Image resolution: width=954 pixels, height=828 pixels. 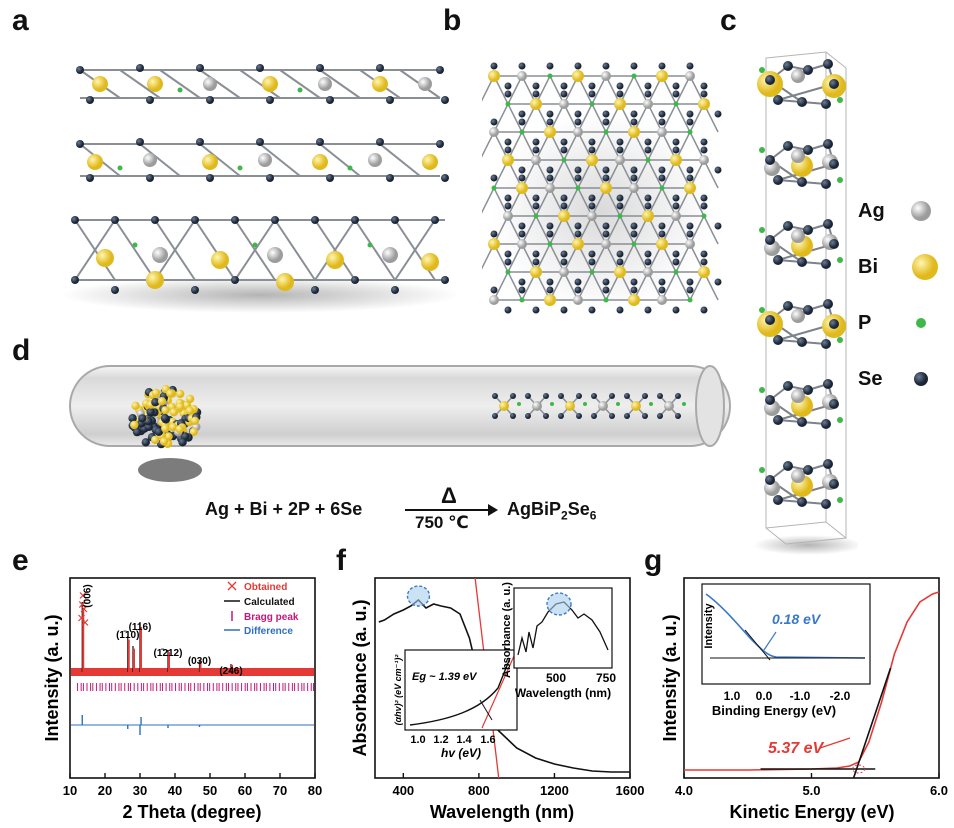 What do you see at coordinates (20, 560) in the screenshot?
I see `panel-letter-e: e` at bounding box center [20, 560].